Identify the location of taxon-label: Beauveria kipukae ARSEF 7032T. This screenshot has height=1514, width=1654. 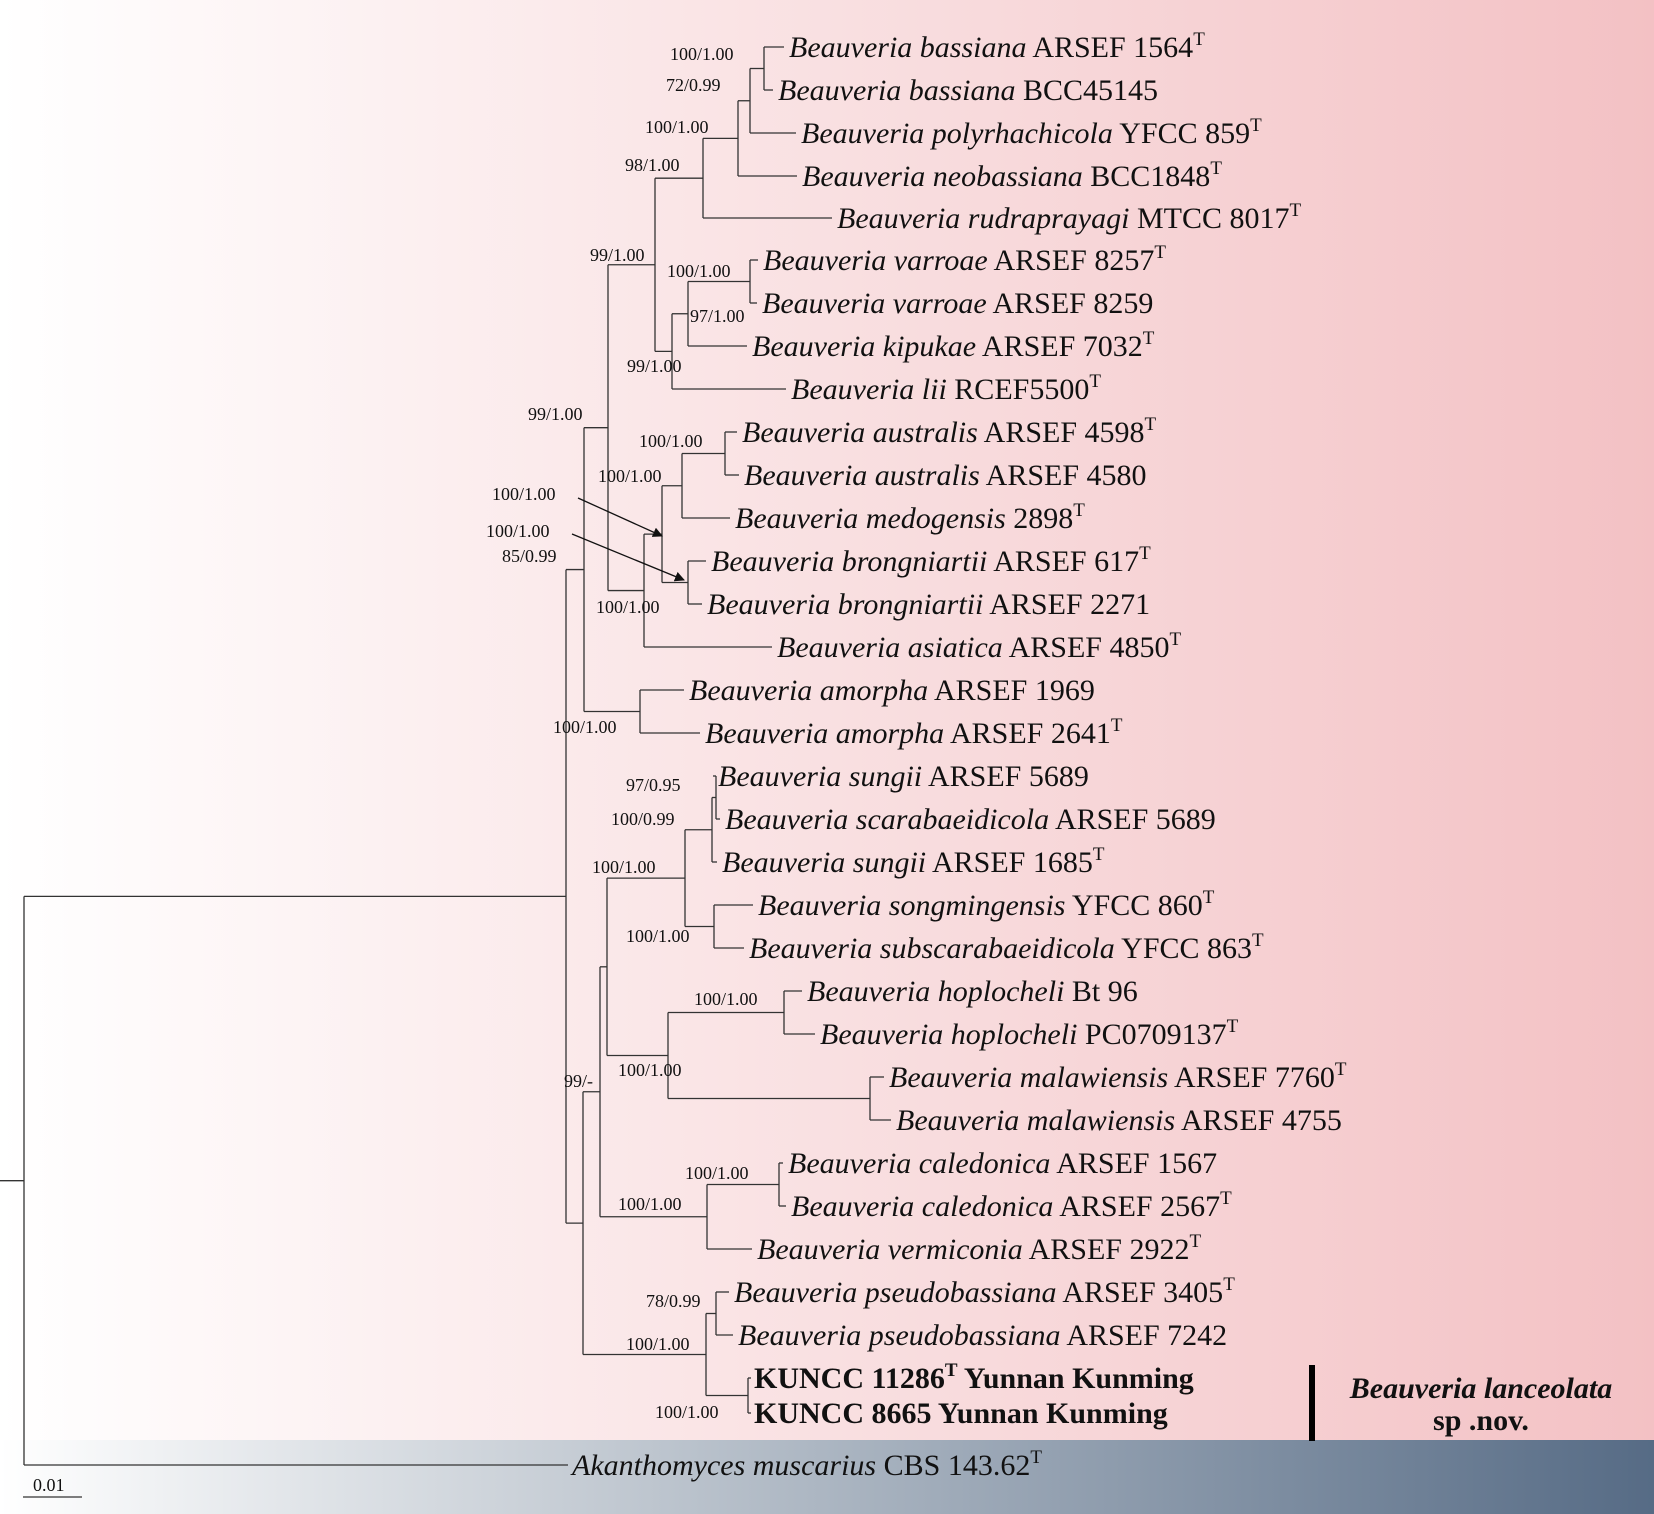
(953, 345).